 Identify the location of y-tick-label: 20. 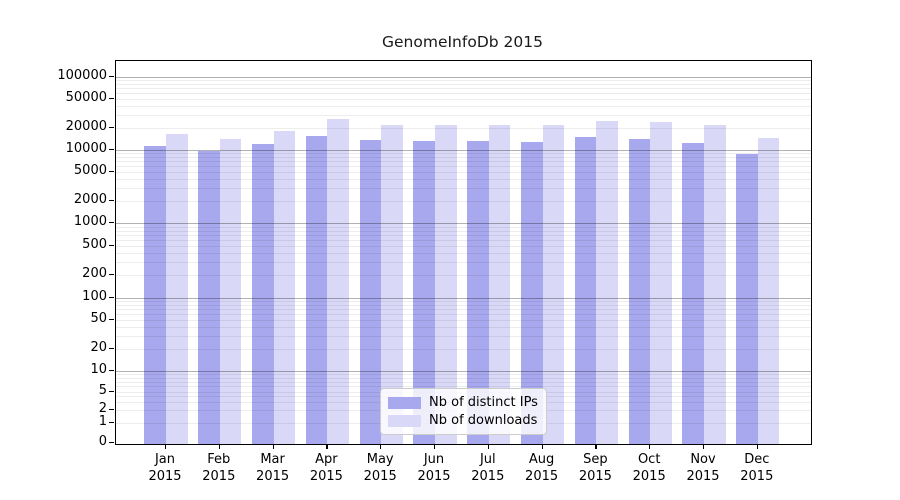
(98, 347).